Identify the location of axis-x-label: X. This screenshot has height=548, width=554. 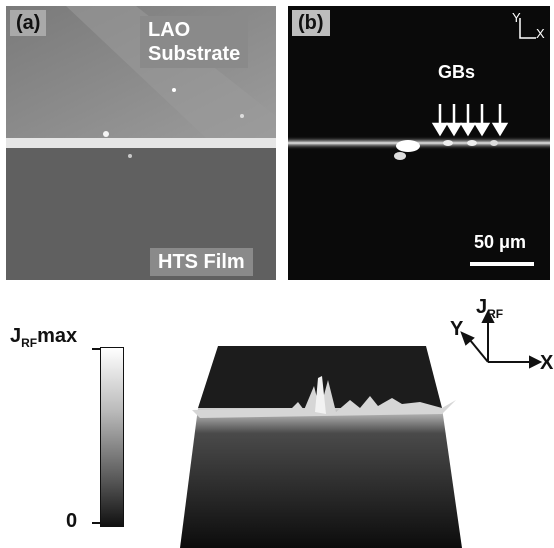
(540, 33).